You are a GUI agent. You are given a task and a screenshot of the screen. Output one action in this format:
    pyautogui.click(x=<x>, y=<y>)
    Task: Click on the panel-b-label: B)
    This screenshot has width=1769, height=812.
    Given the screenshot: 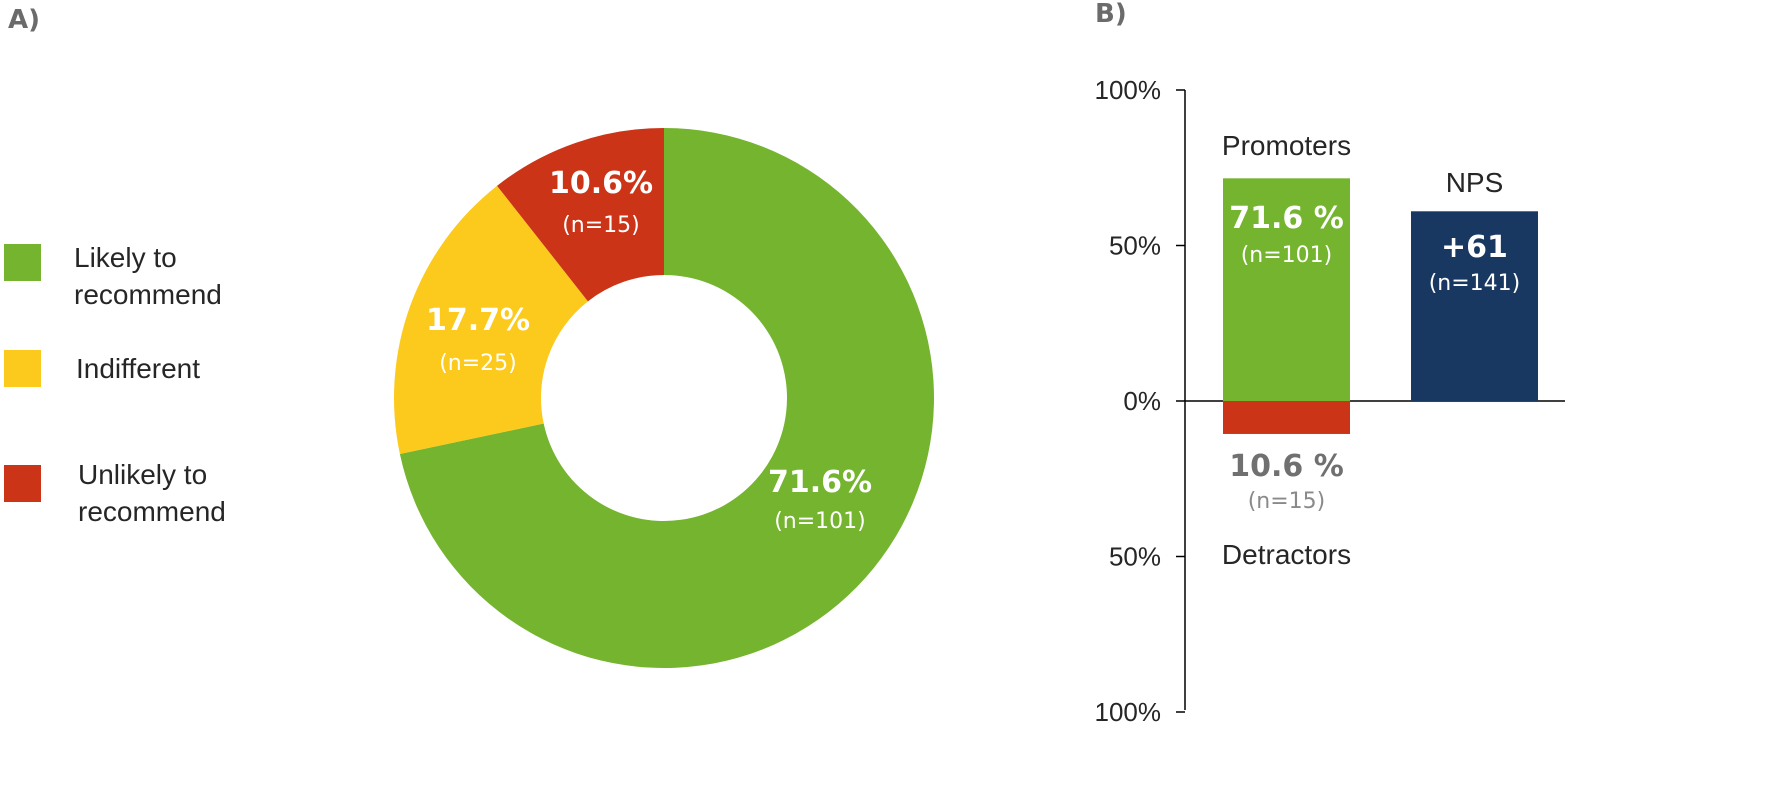 What is the action you would take?
    pyautogui.click(x=1111, y=14)
    